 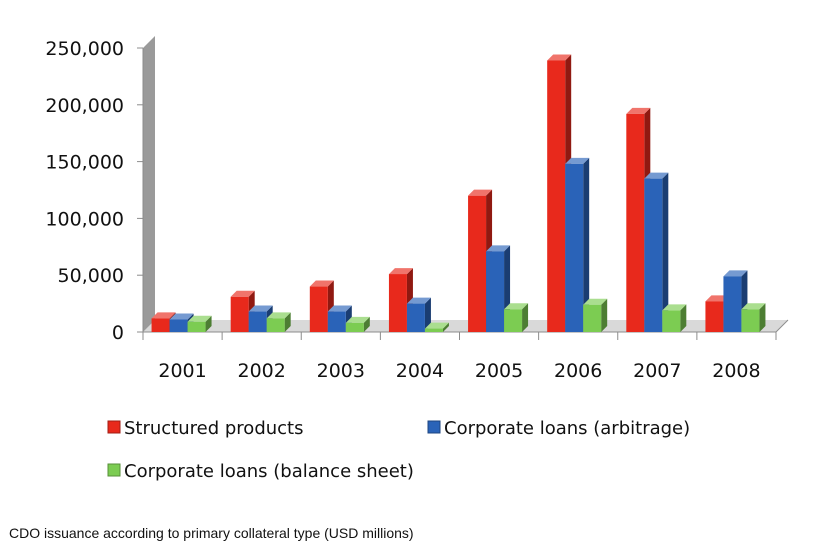 I want to click on y-tick-label: 100,000, so click(x=84, y=219).